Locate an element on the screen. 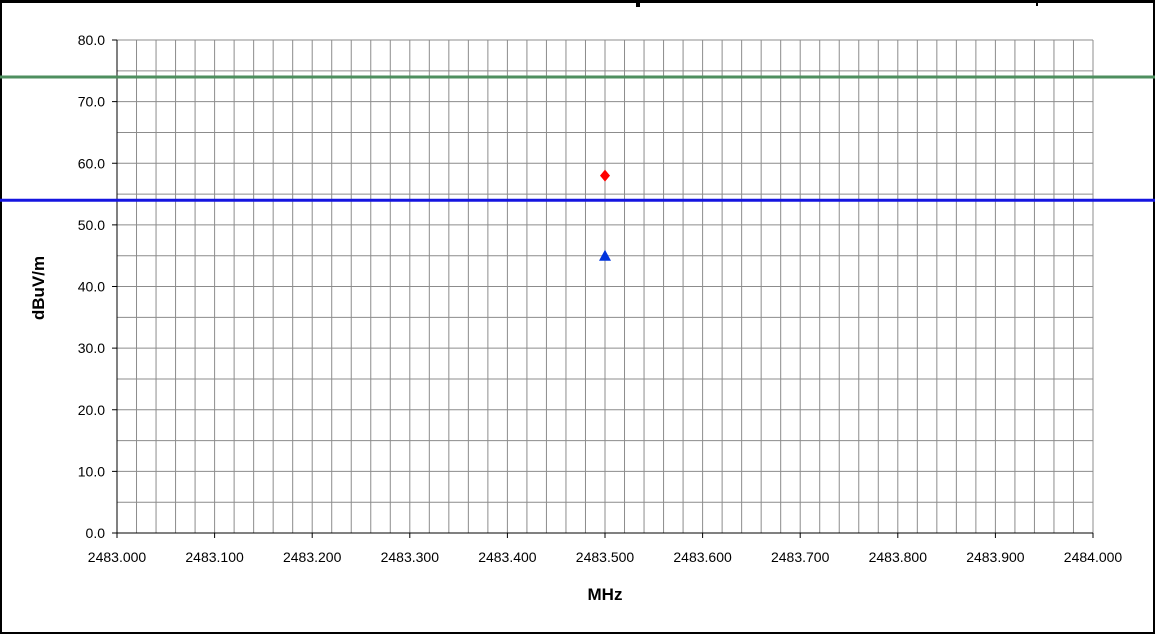 This screenshot has height=634, width=1155. top-border-notch is located at coordinates (638, 3).